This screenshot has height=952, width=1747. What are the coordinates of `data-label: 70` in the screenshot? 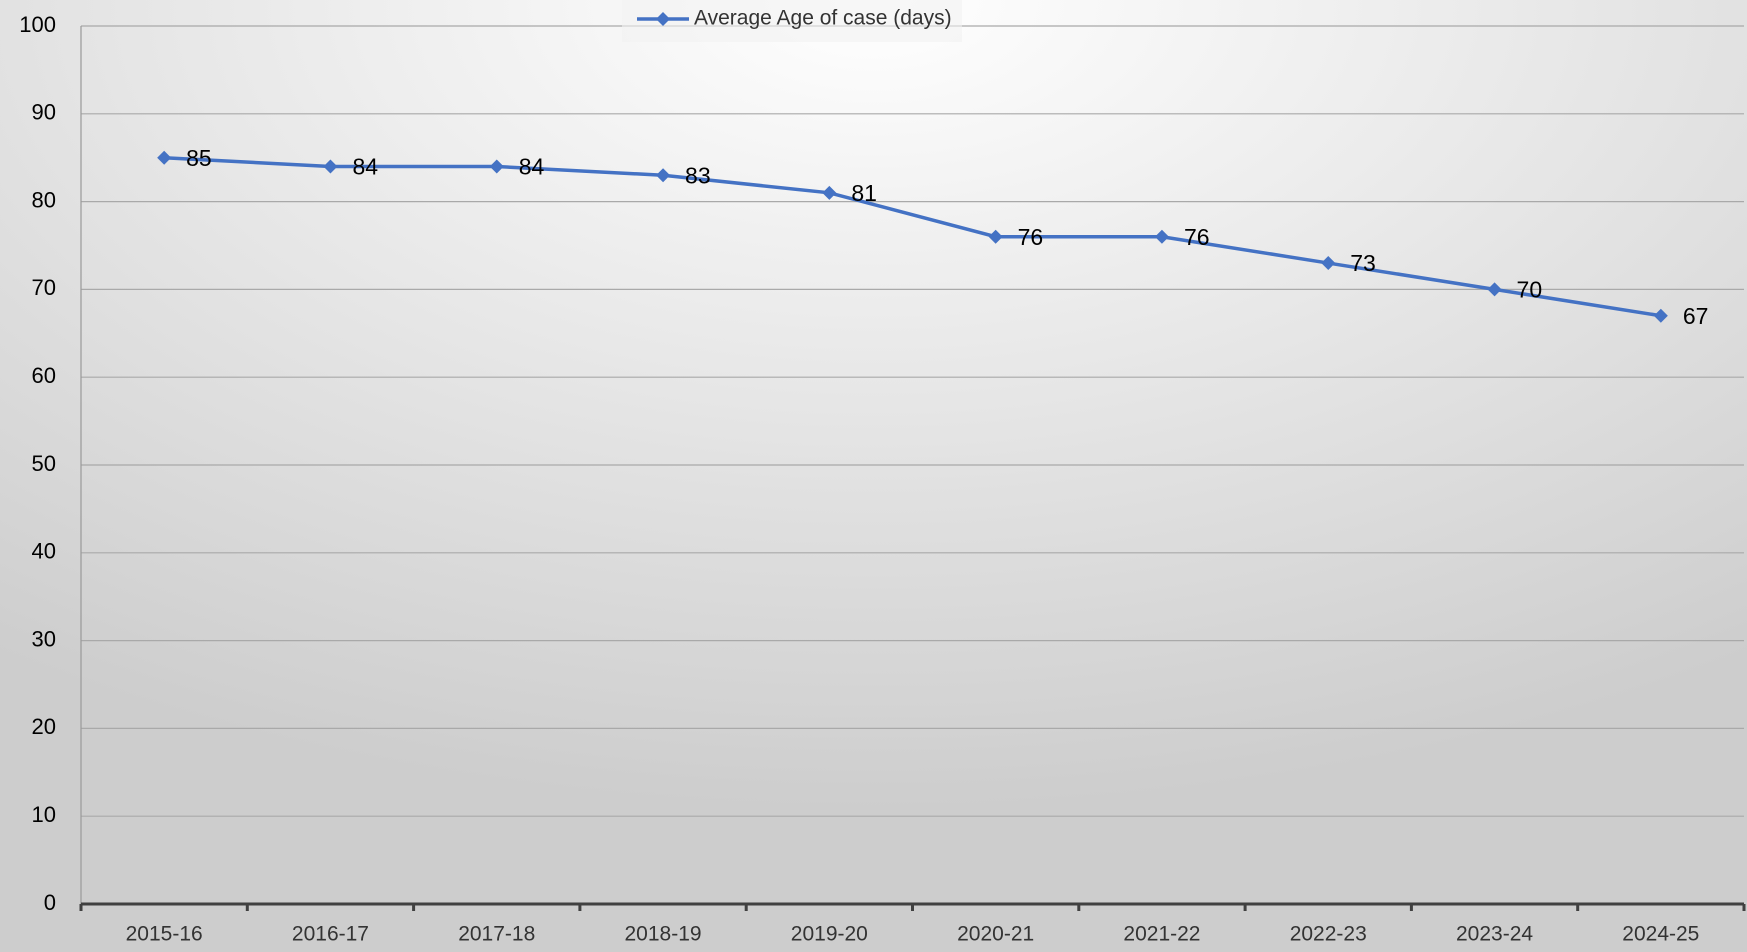 It's located at (1530, 289).